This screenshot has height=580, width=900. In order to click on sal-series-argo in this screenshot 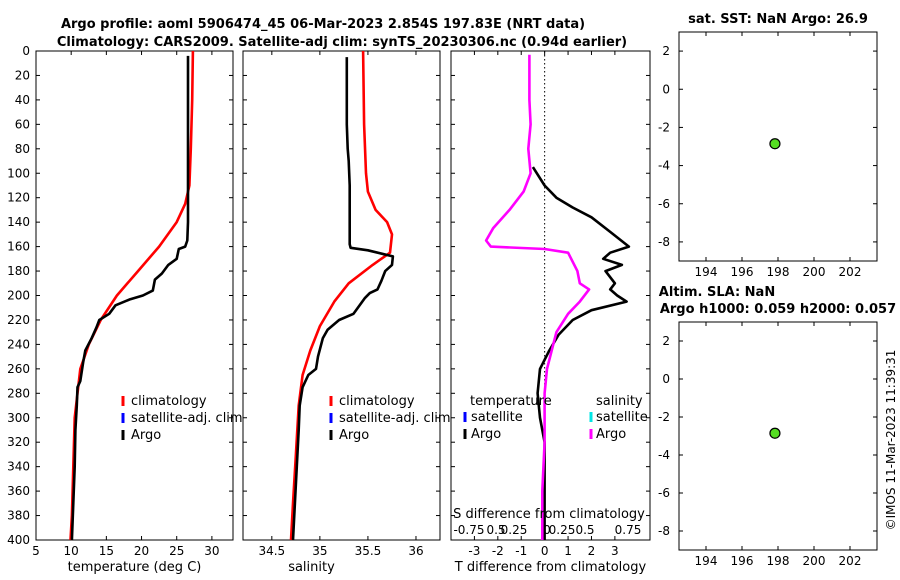, I will do `click(343, 299)`.